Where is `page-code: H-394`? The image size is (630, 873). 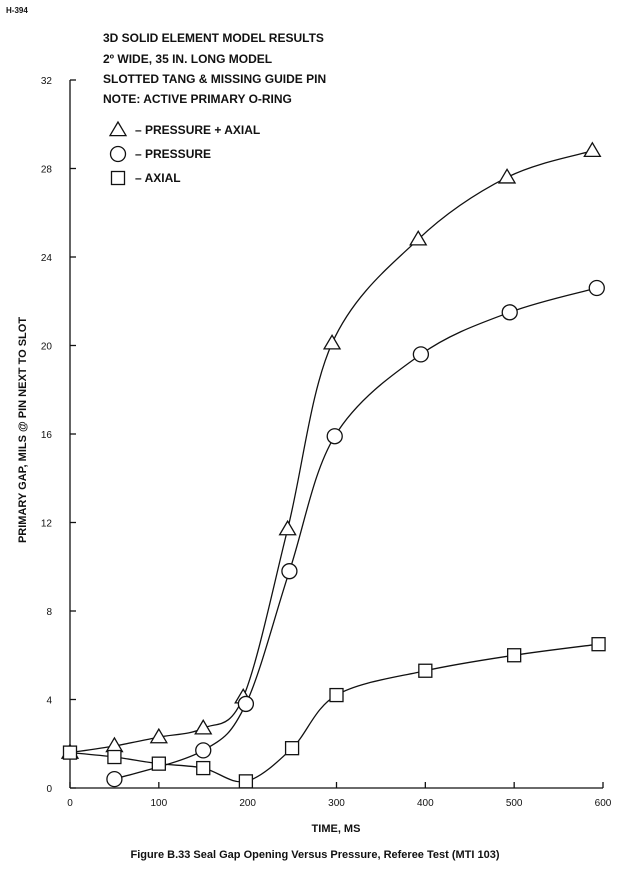 page-code: H-394 is located at coordinates (17, 10).